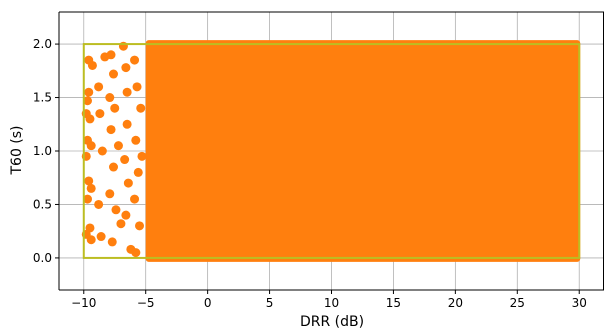 The height and width of the screenshot is (329, 604). What do you see at coordinates (393, 303) in the screenshot?
I see `x-tick-label: 15` at bounding box center [393, 303].